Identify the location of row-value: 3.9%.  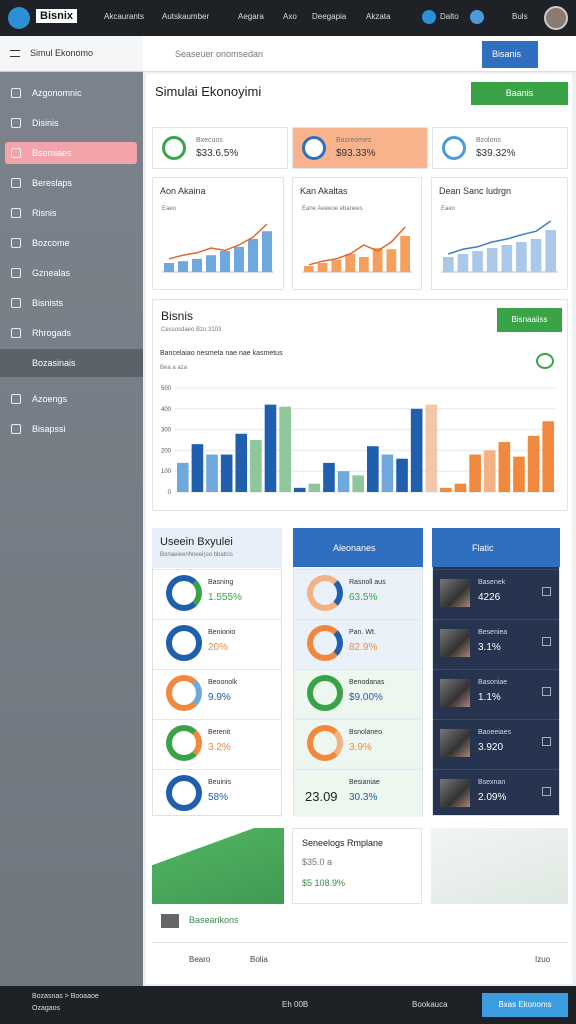
(360, 747).